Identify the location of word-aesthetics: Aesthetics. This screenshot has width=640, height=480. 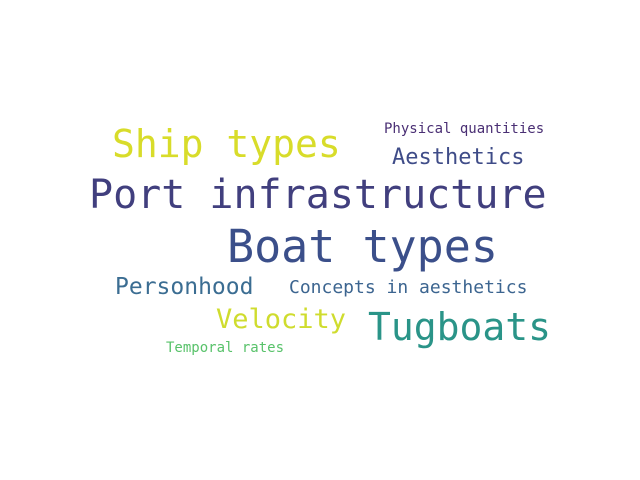
(458, 157).